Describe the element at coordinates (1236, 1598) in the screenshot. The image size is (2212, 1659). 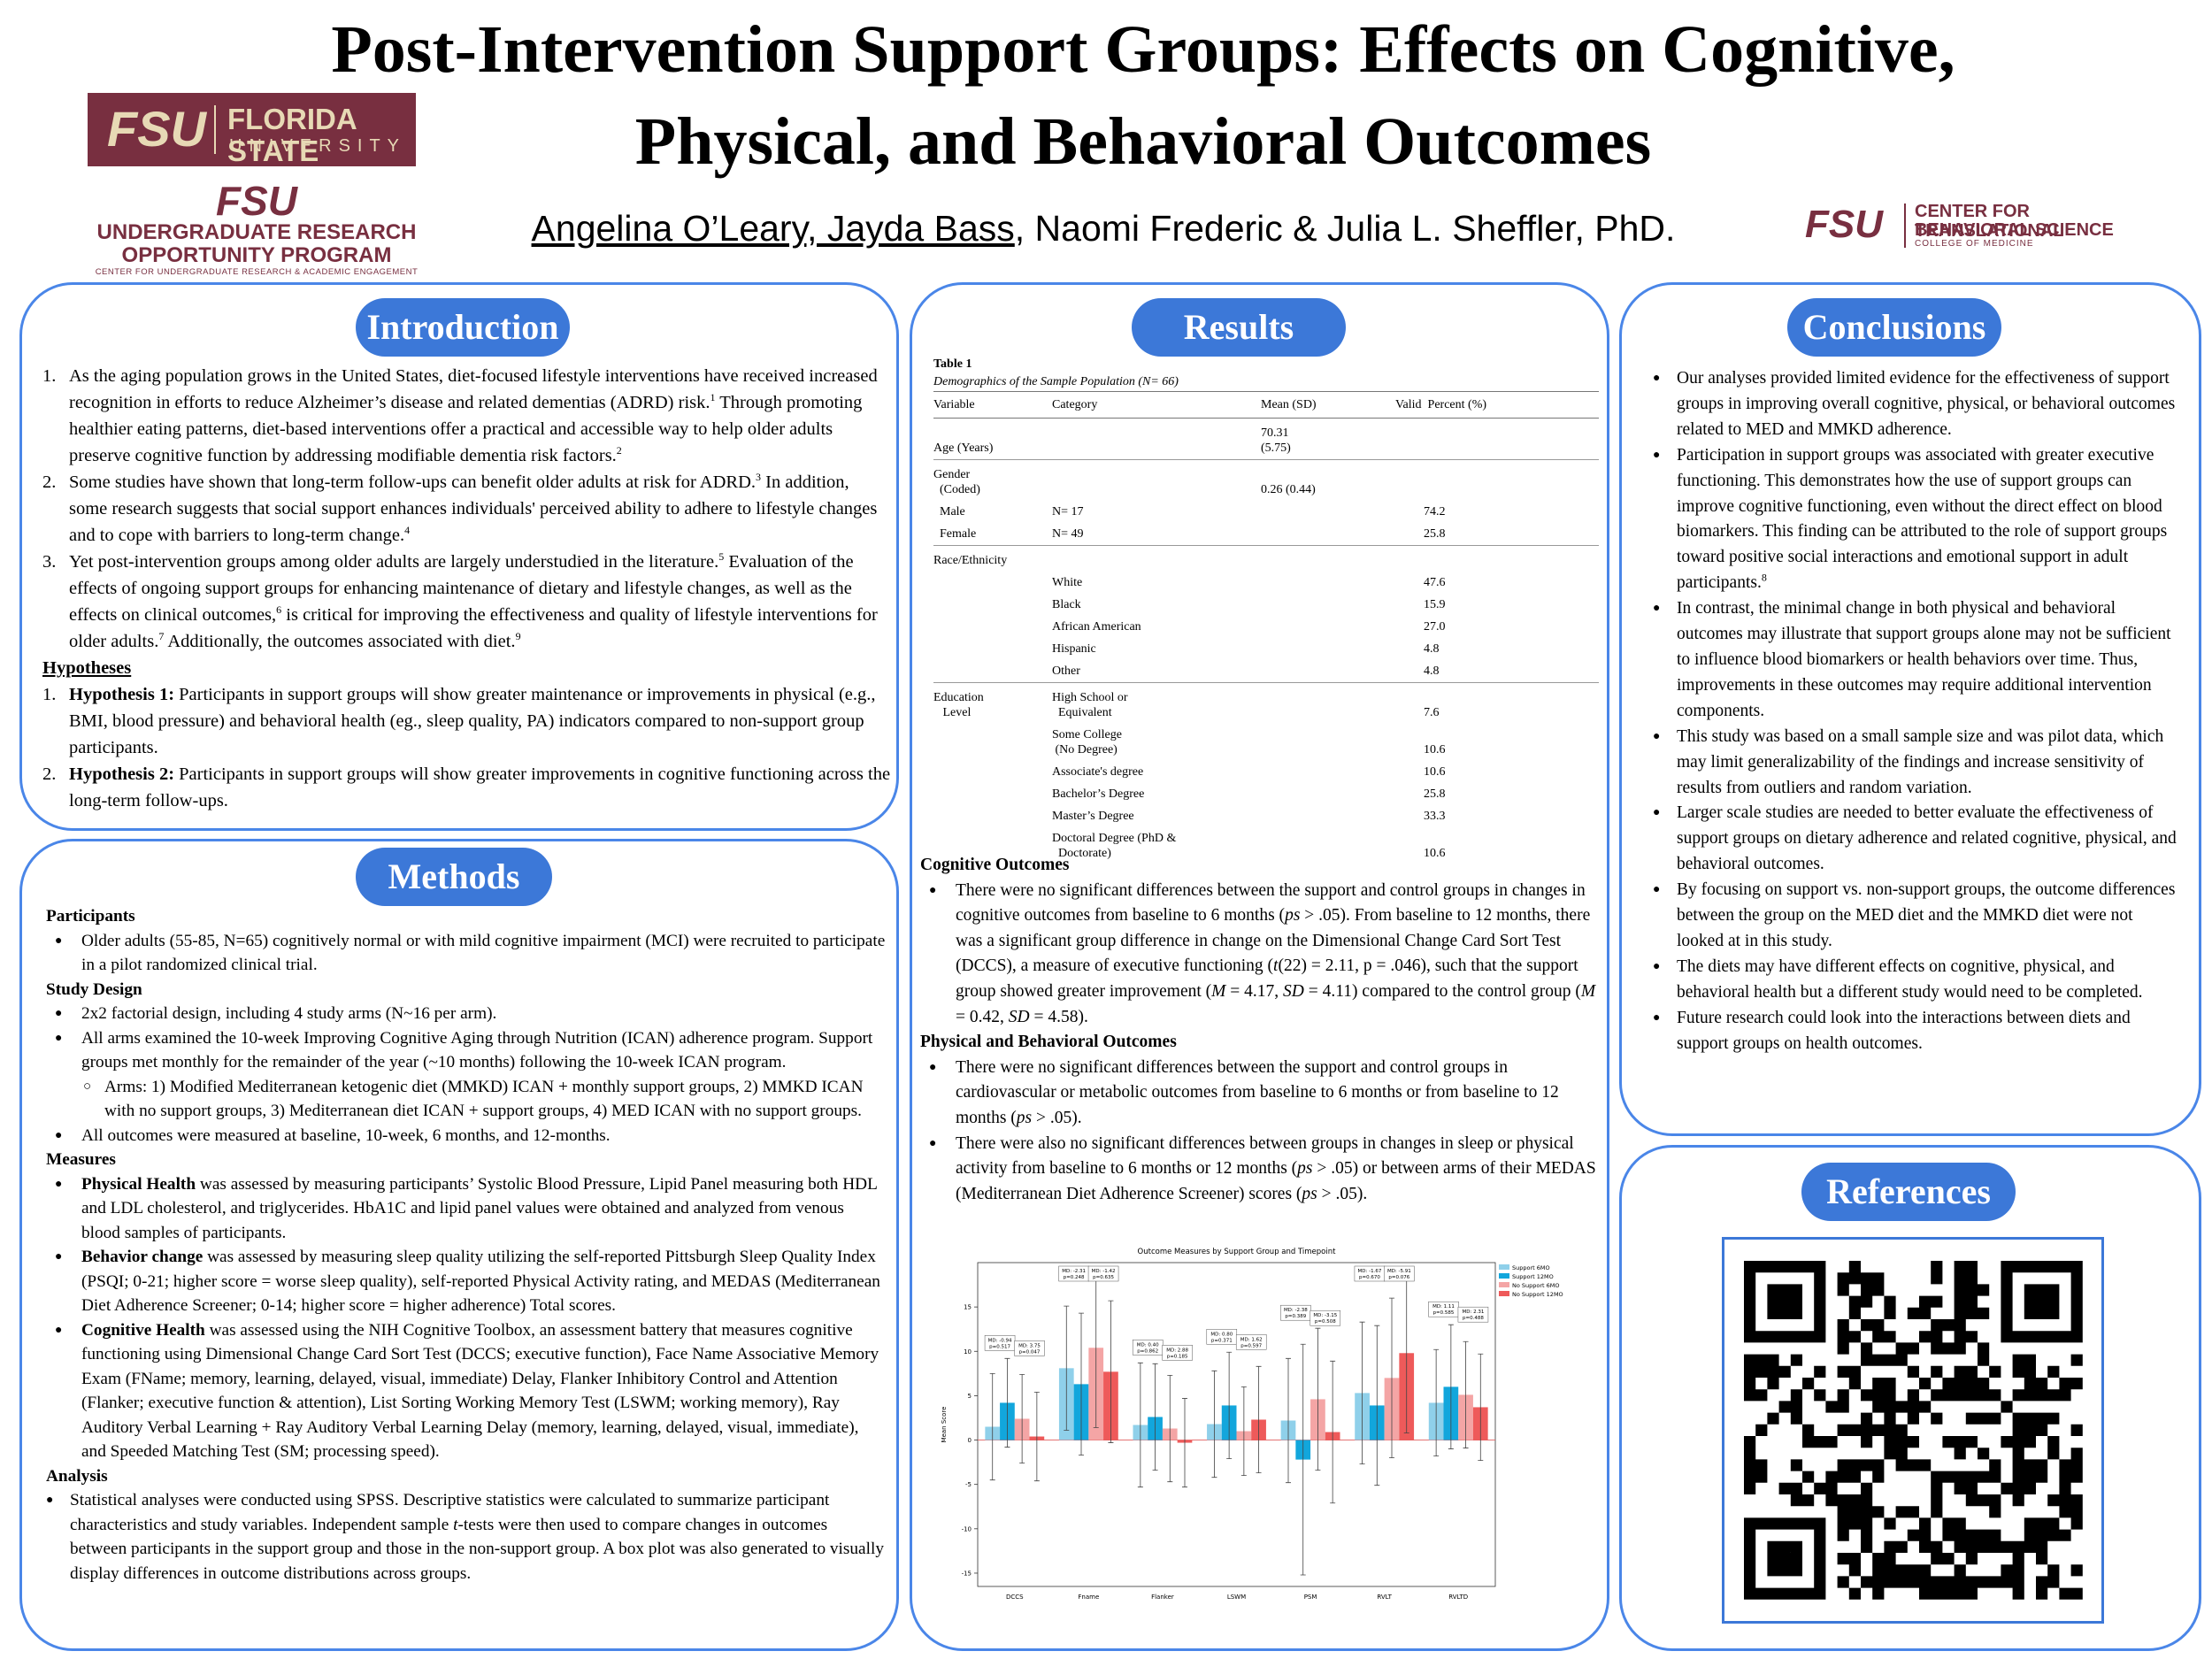
I see `x-tick-label: LSWM` at that location.